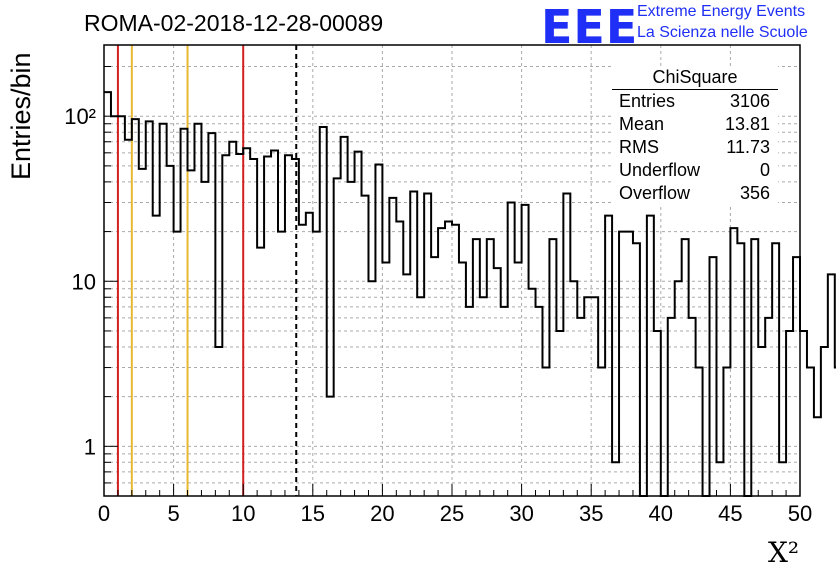 The width and height of the screenshot is (836, 572). What do you see at coordinates (695, 193) in the screenshot?
I see `stats-row: Overflow 356` at bounding box center [695, 193].